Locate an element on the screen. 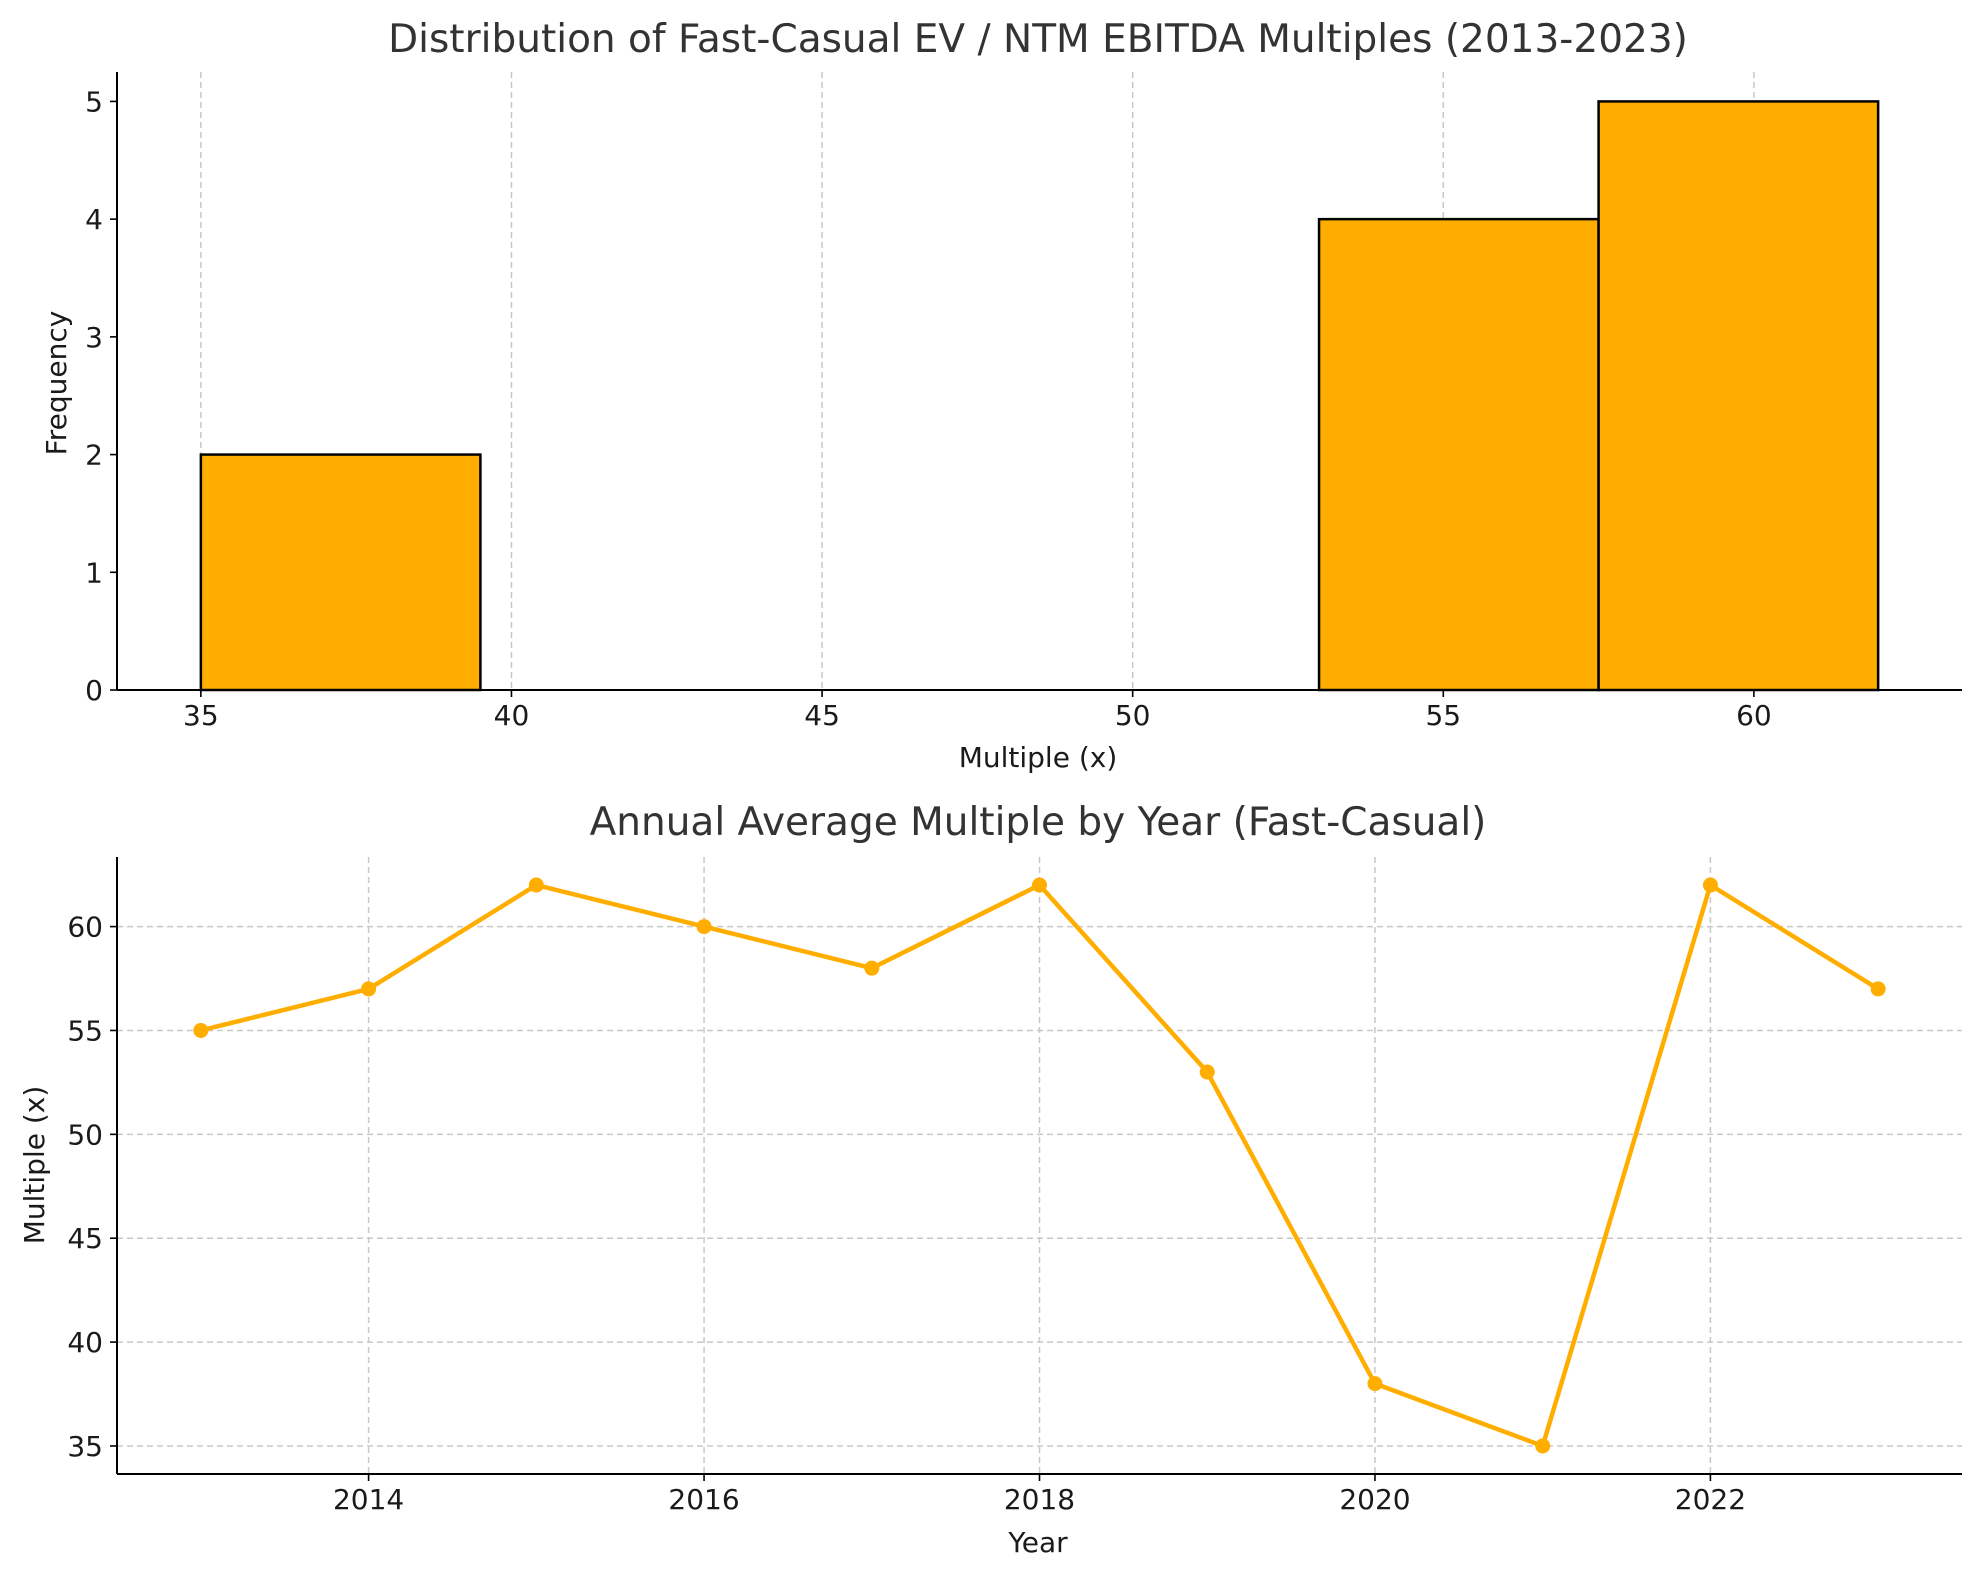 Image resolution: width=1980 pixels, height=1580 pixels. histogram-y-tick-label: 4 is located at coordinates (94, 219).